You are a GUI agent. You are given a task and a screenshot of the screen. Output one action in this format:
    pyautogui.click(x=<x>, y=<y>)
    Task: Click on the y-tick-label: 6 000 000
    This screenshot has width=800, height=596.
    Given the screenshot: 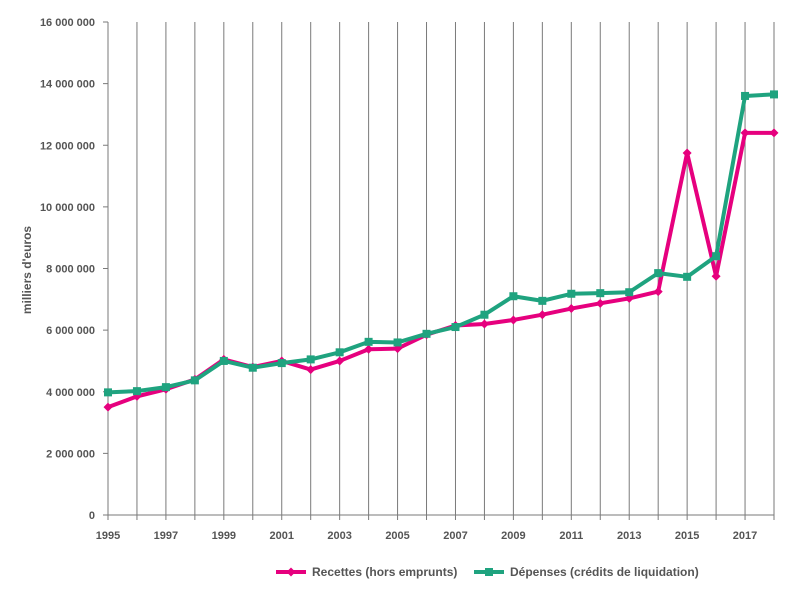 What is the action you would take?
    pyautogui.click(x=70, y=331)
    